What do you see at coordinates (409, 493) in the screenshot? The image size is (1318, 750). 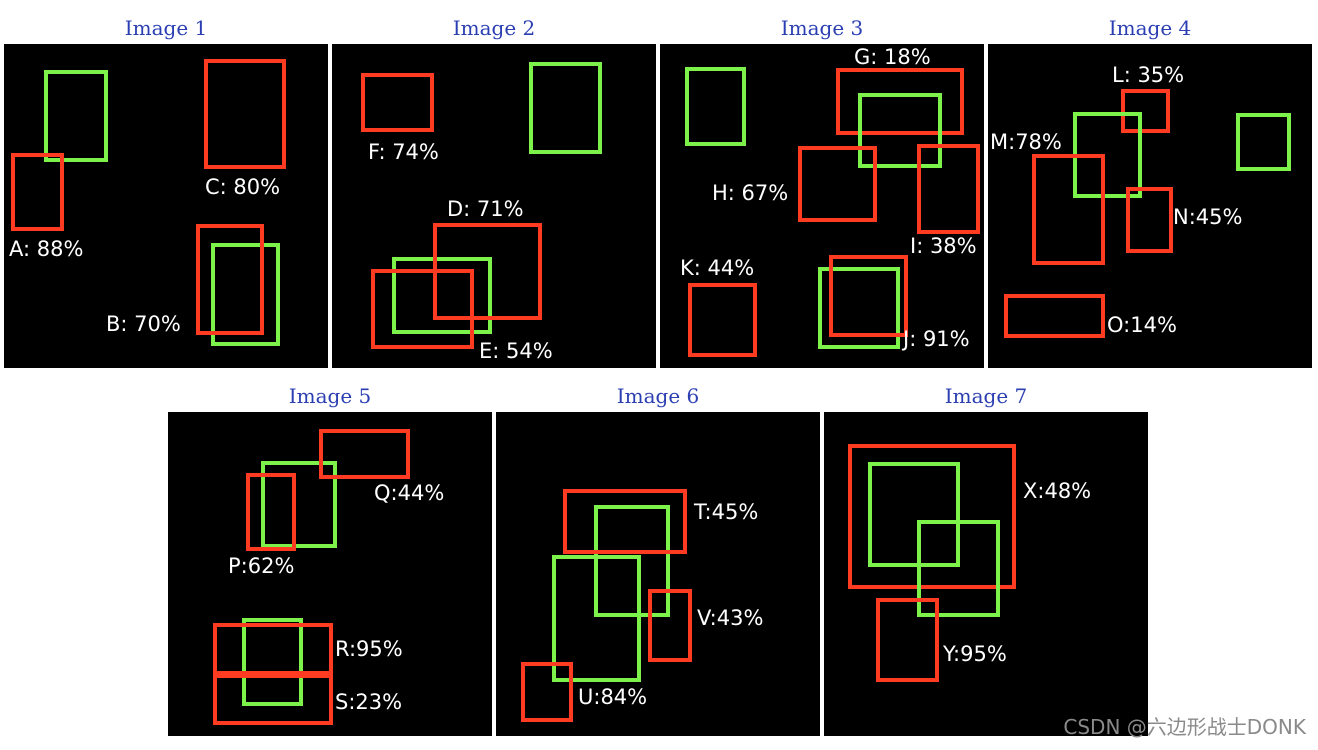 I see `label-Q: Q:44%` at bounding box center [409, 493].